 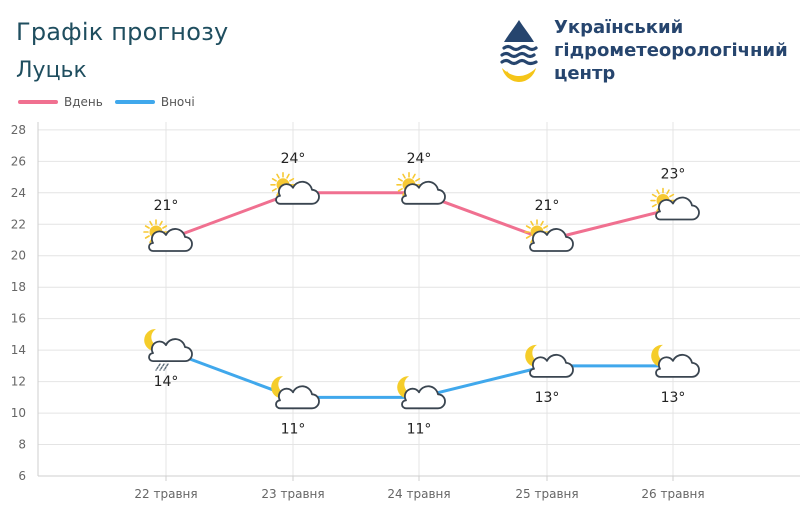 What do you see at coordinates (619, 27) in the screenshot?
I see `org-name-line1: Український` at bounding box center [619, 27].